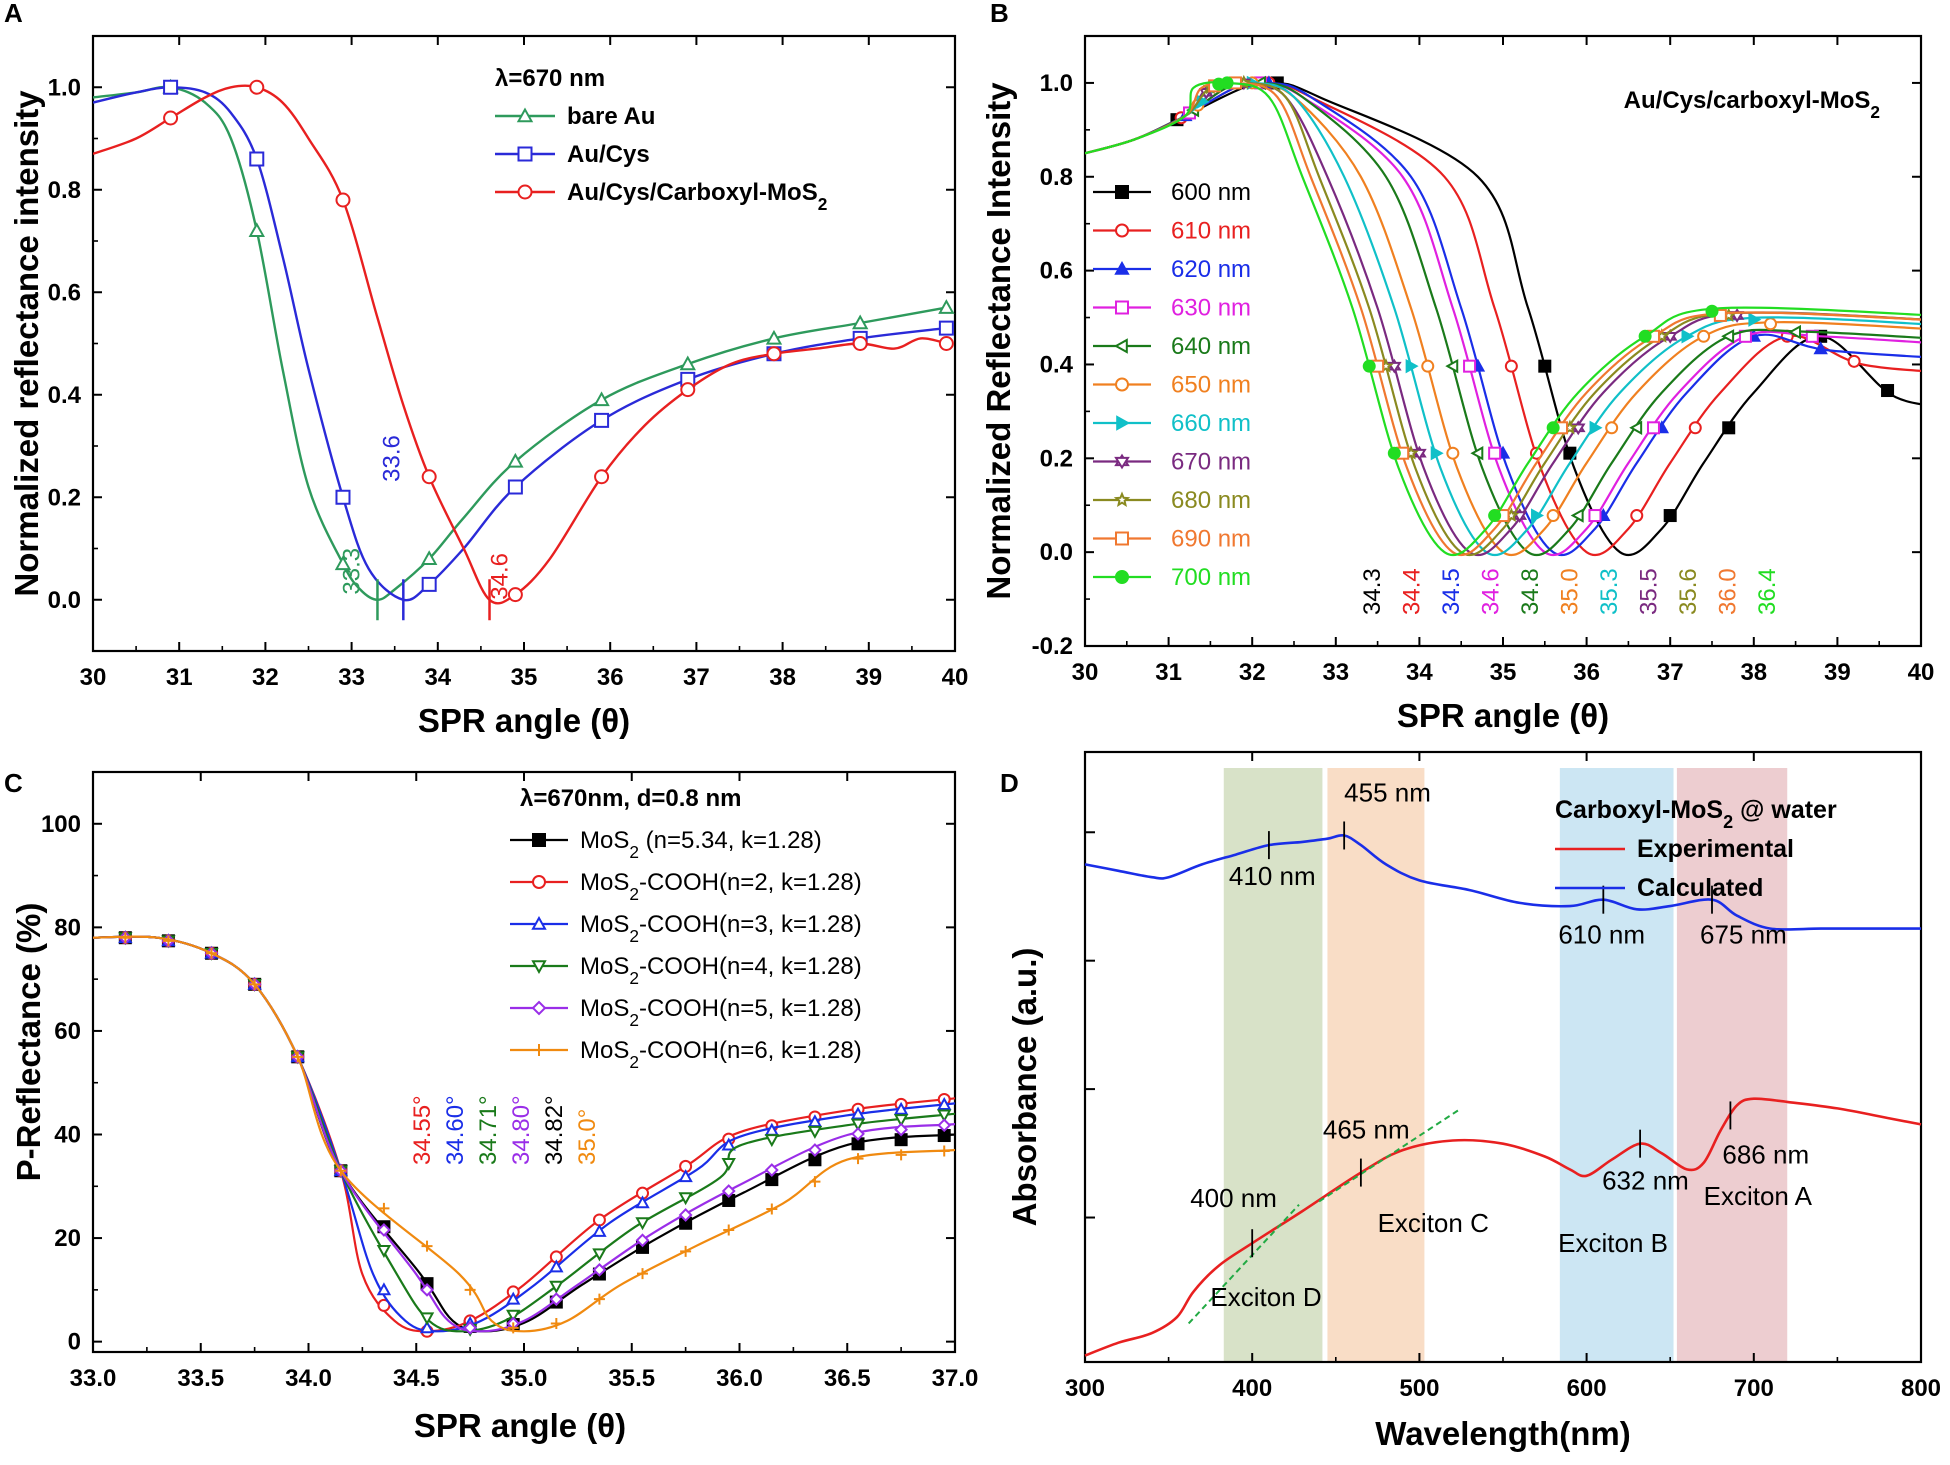 This screenshot has height=1465, width=1950. Describe the element at coordinates (1700, 888) in the screenshot. I see `panel-d-legend-label: Calculated` at that location.